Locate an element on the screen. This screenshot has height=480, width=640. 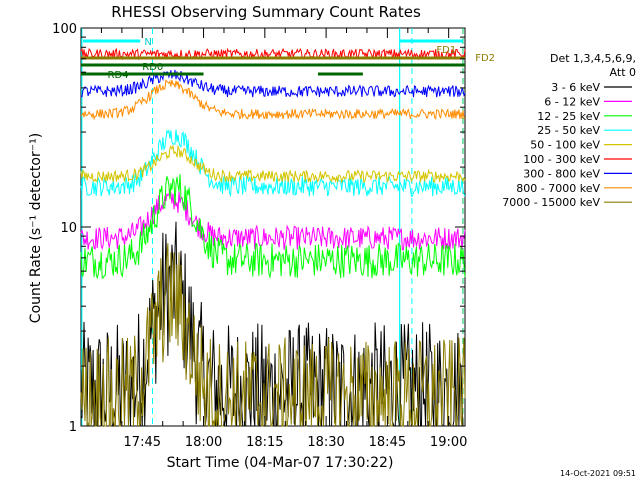
annotations: N RD0 RD4 FD1 FD2 is located at coordinates (288, 59).